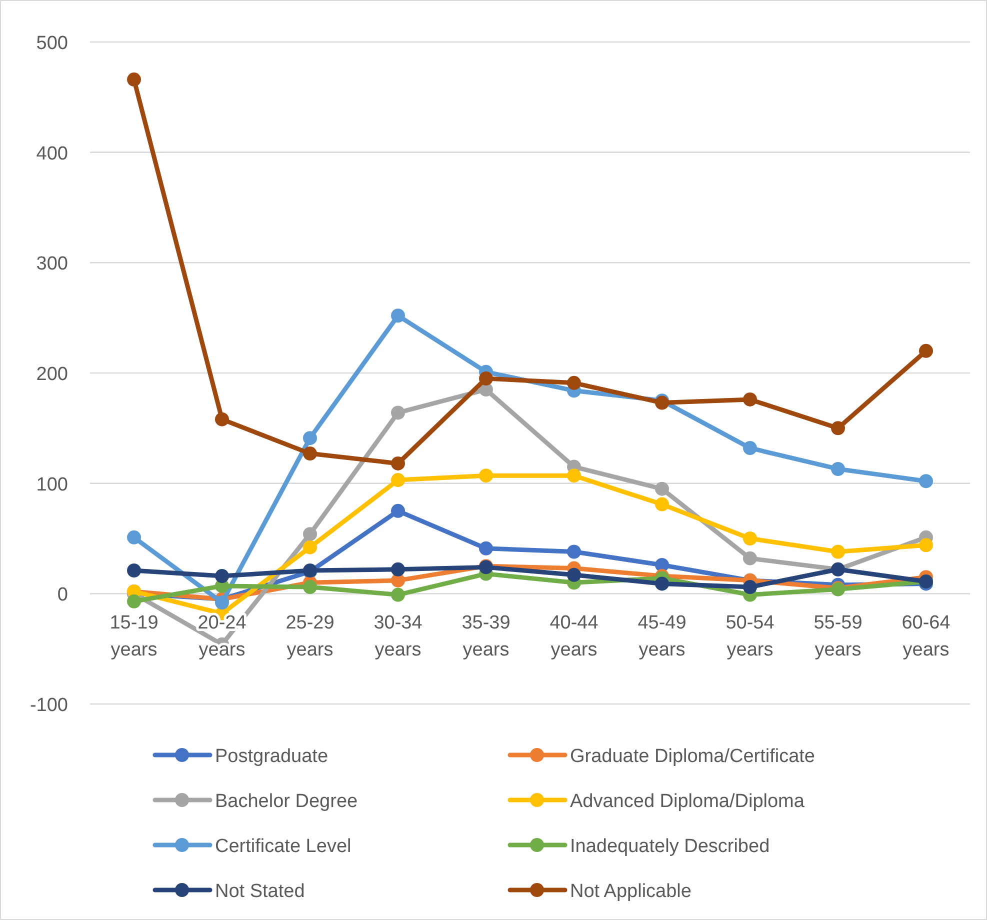 The width and height of the screenshot is (987, 920). What do you see at coordinates (222, 636) in the screenshot?
I see `x-tick-label: 20-24 years` at bounding box center [222, 636].